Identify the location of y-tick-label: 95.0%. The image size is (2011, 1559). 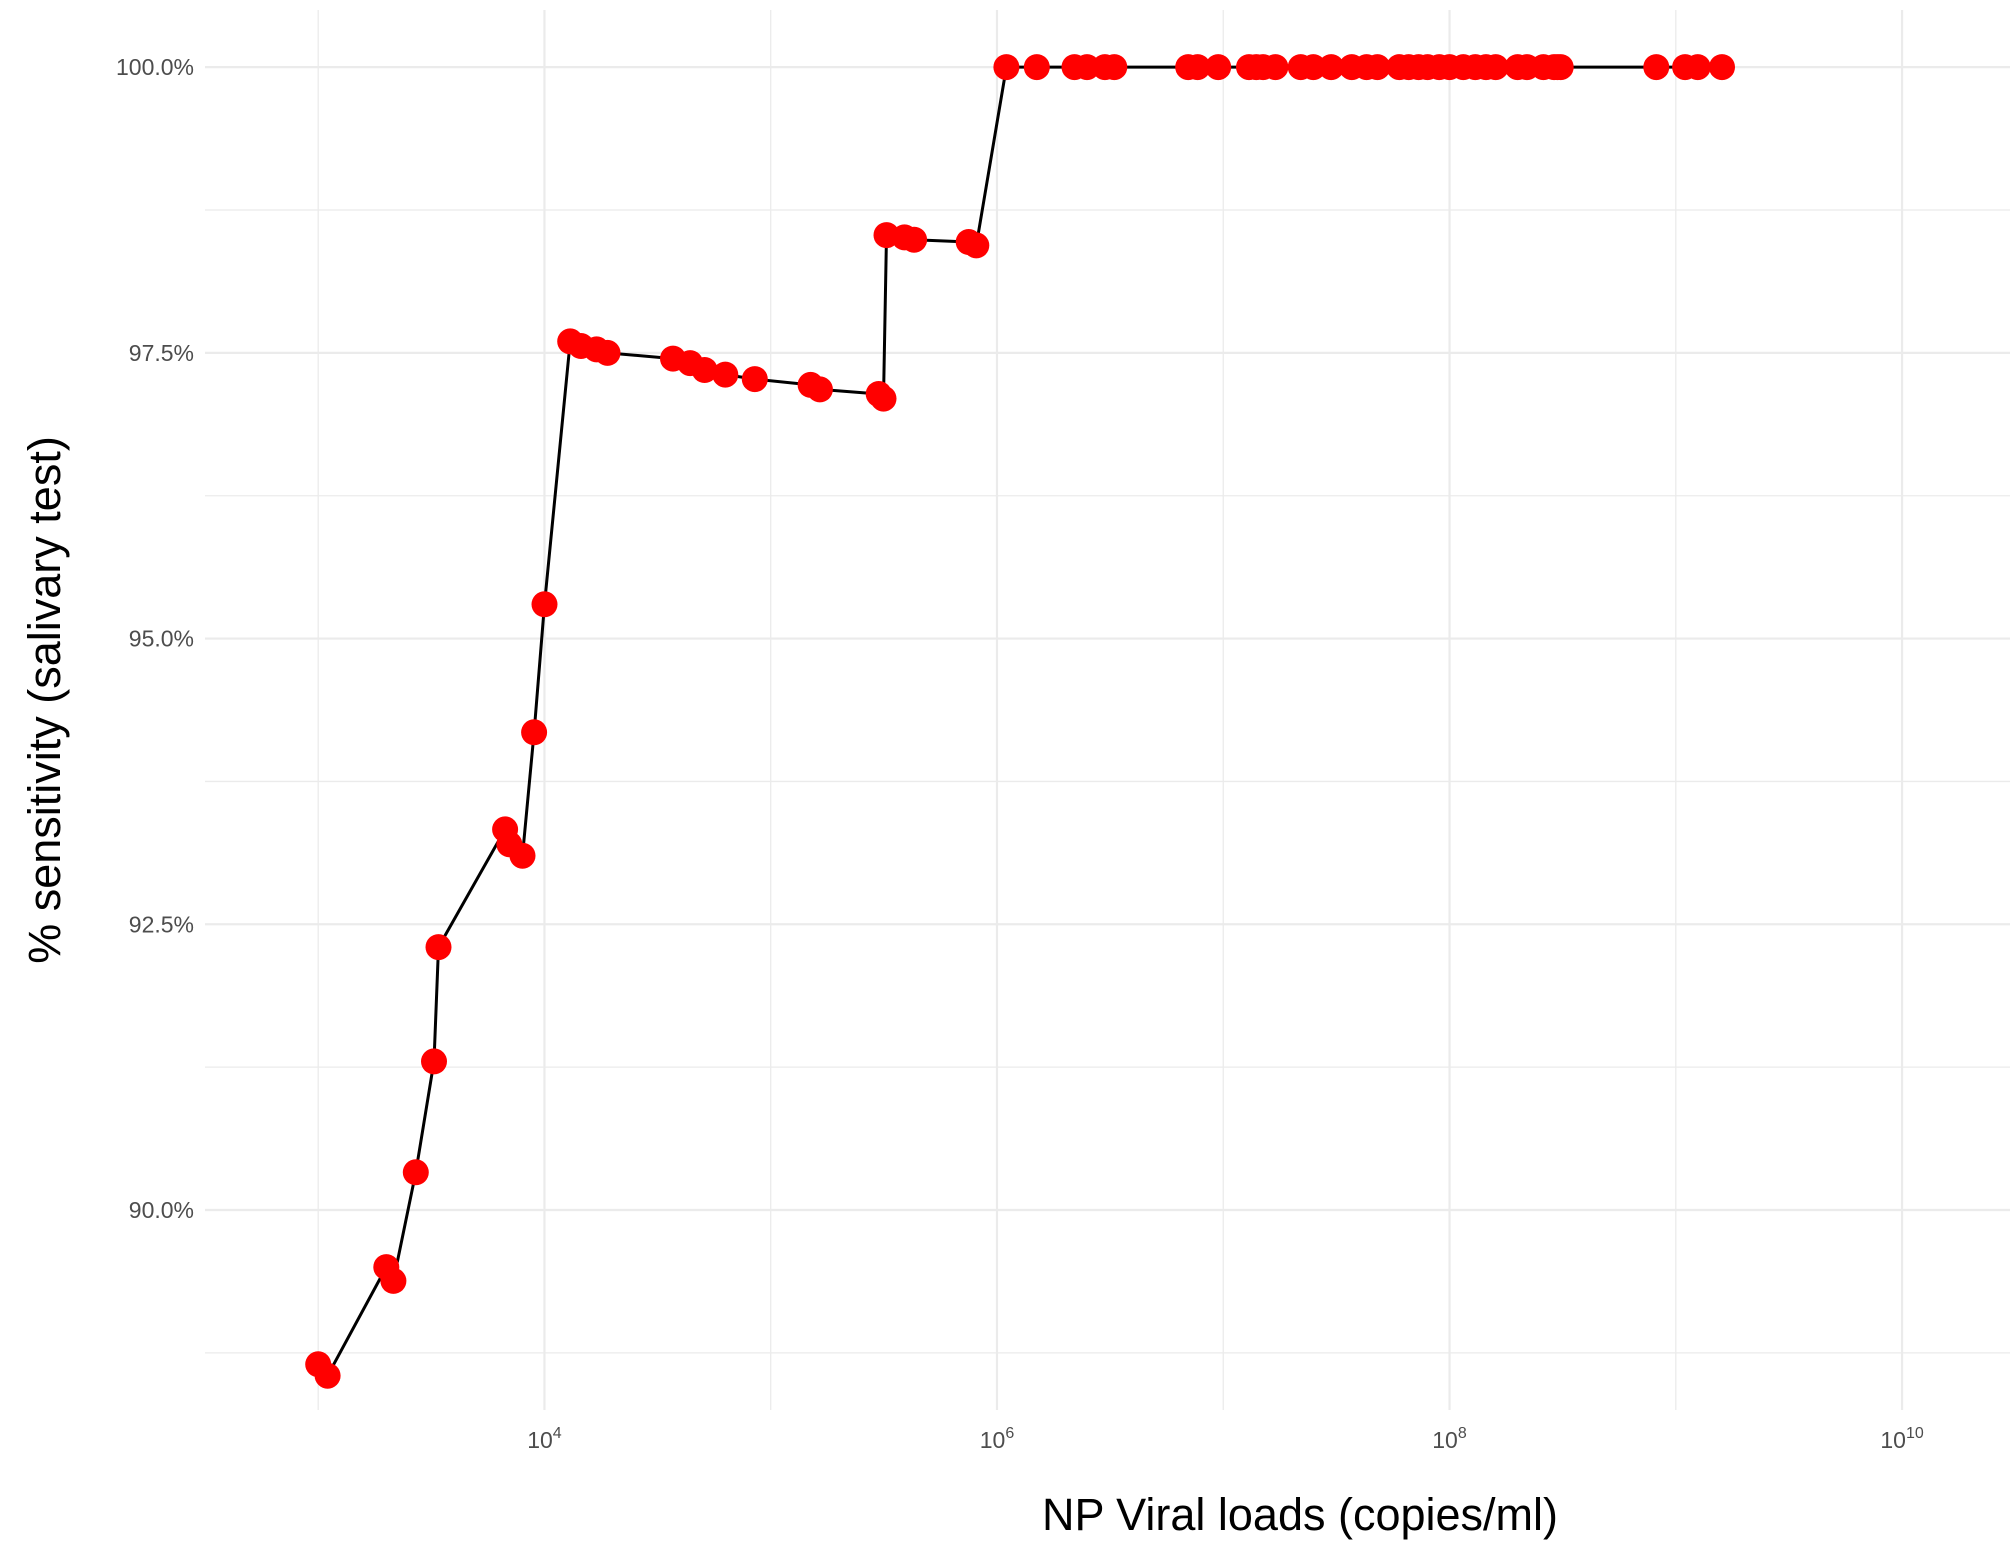
(161, 639).